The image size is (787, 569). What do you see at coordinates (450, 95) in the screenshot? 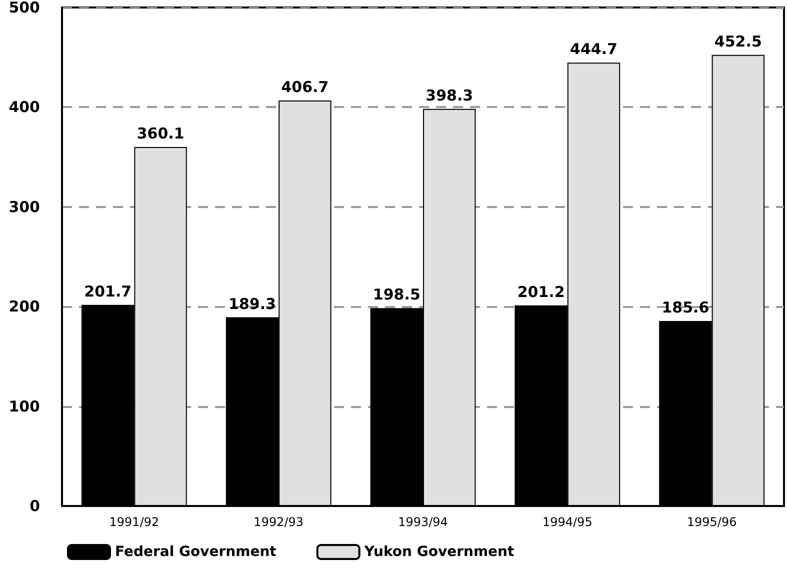
I see `data-label: 398.3` at bounding box center [450, 95].